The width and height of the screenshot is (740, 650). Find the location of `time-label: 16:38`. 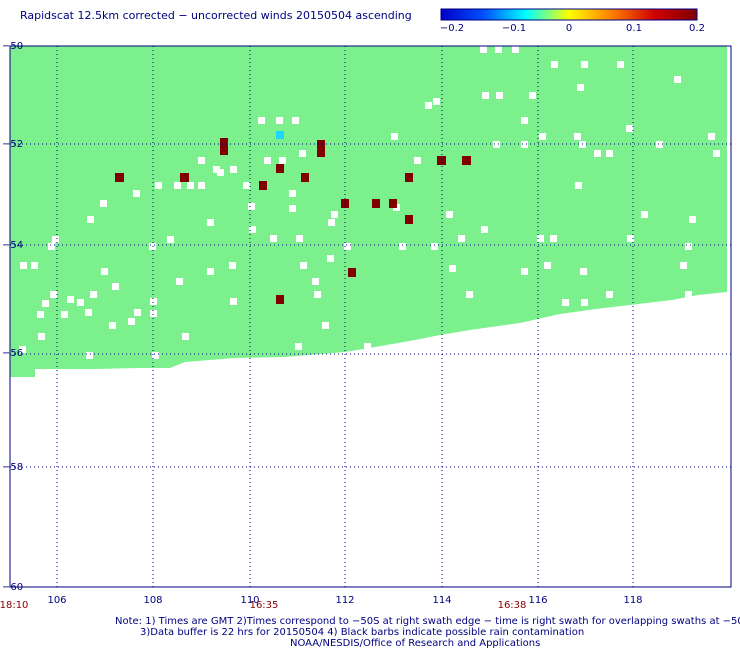

time-label: 16:38 is located at coordinates (512, 605).